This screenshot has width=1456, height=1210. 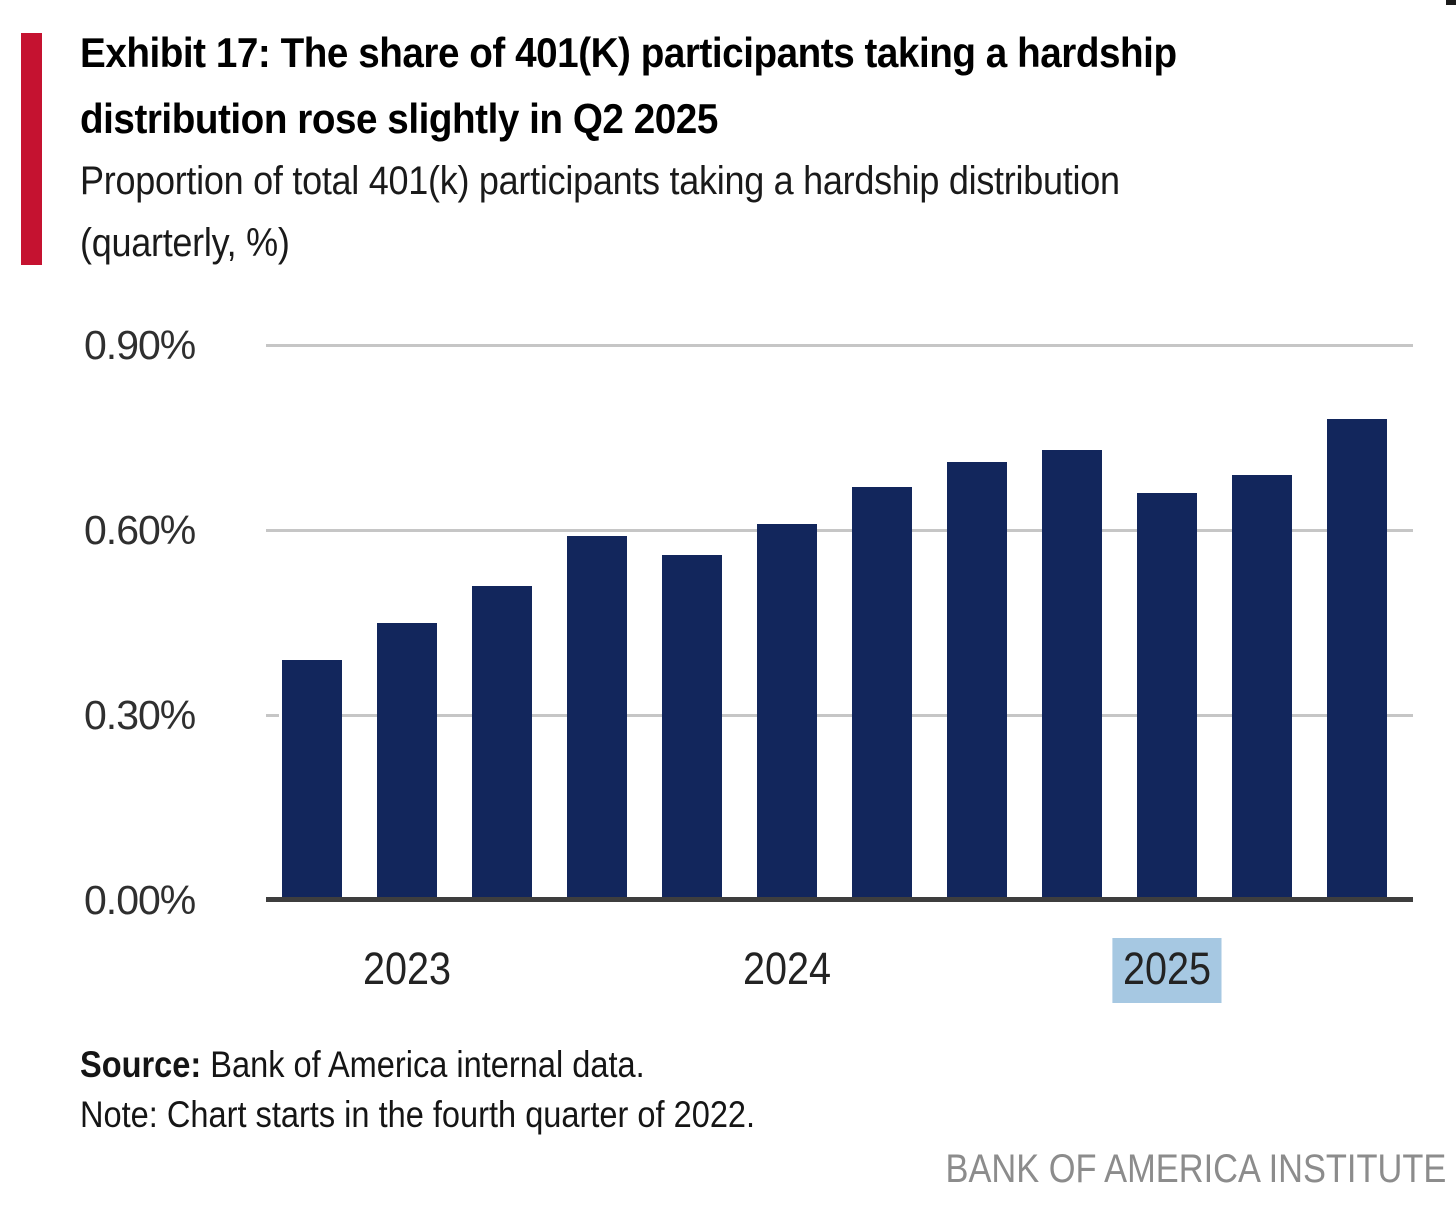 What do you see at coordinates (882, 693) in the screenshot?
I see `bar-q2-2024` at bounding box center [882, 693].